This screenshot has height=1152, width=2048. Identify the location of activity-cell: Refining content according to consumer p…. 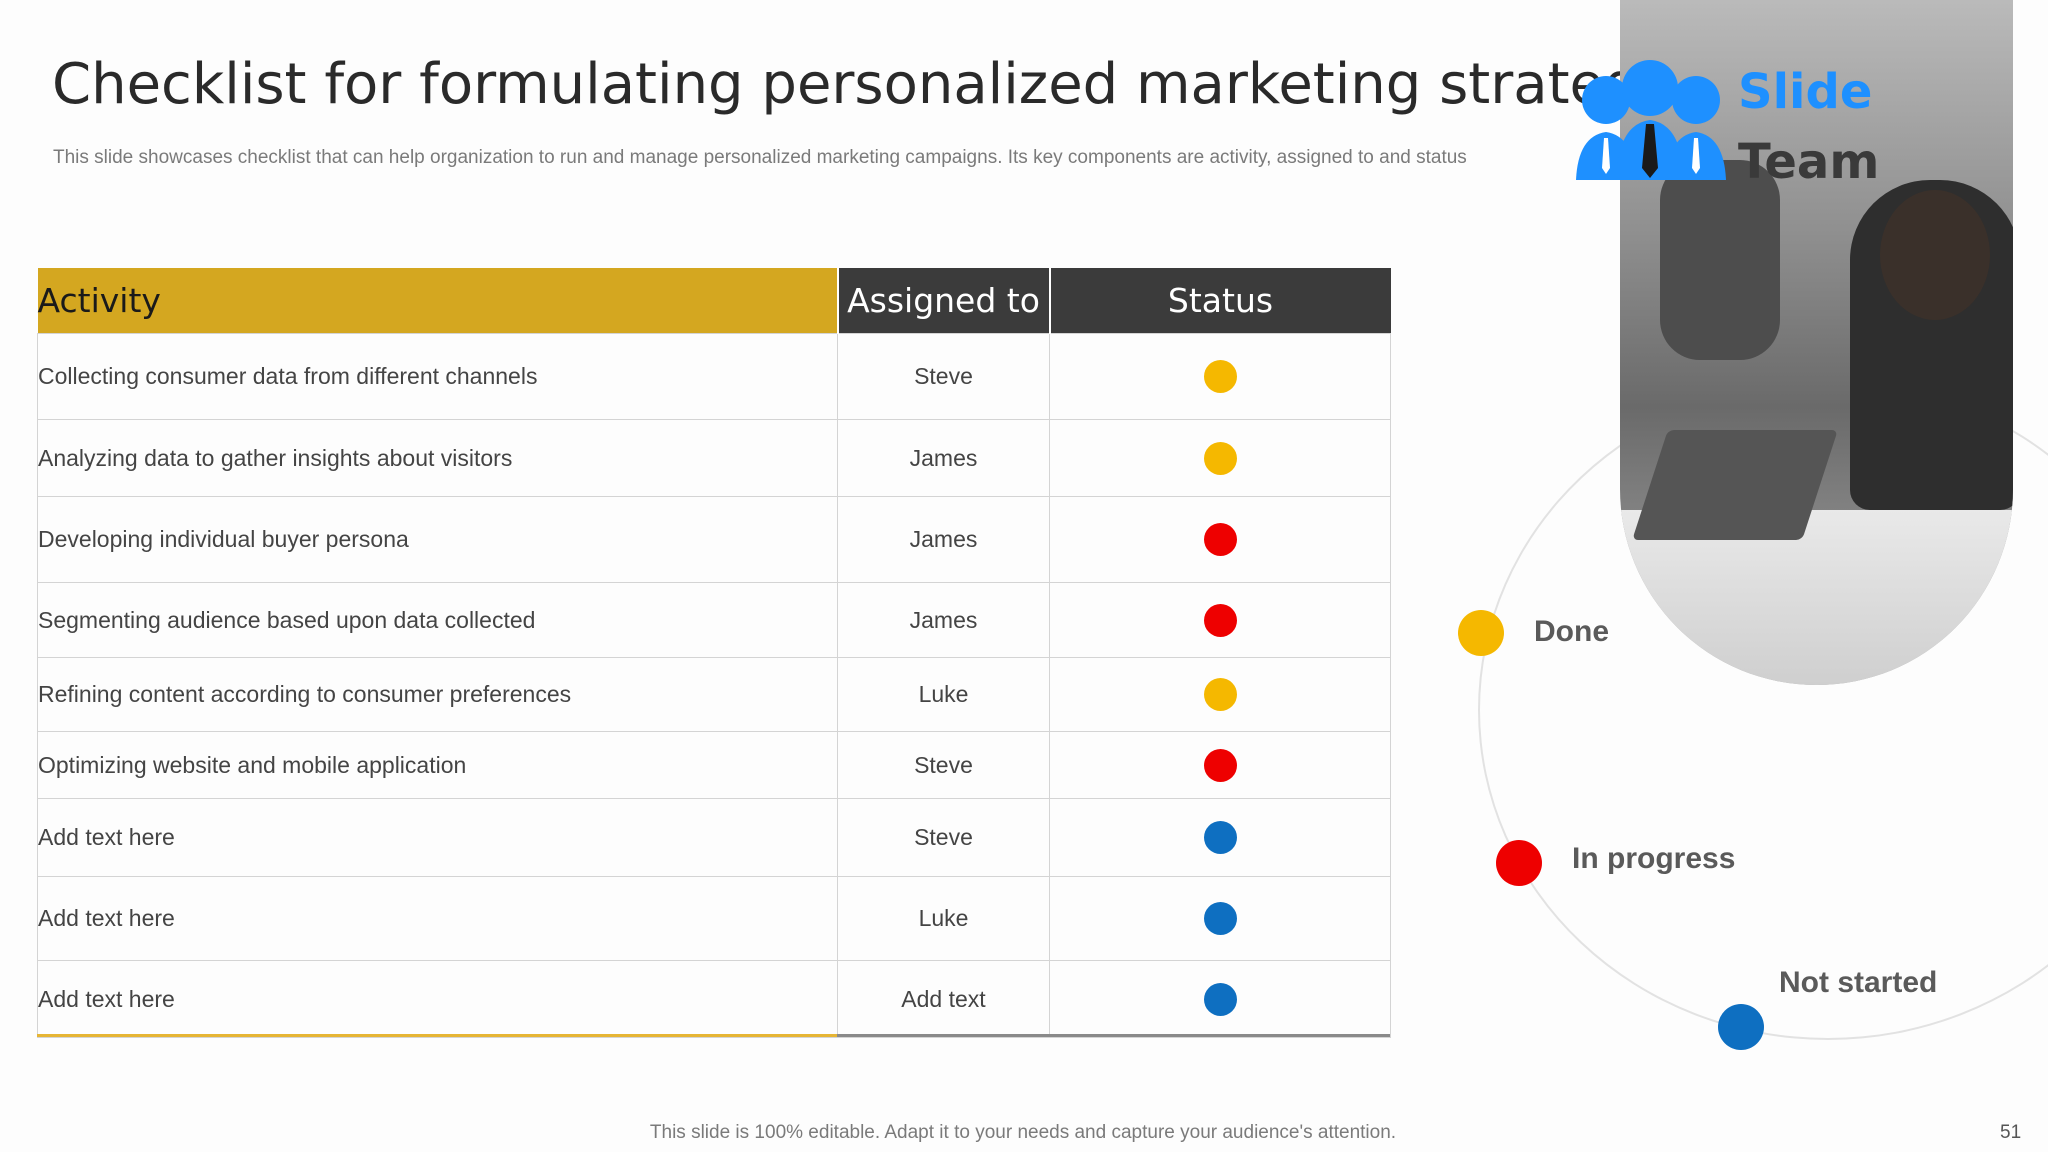
(437, 694).